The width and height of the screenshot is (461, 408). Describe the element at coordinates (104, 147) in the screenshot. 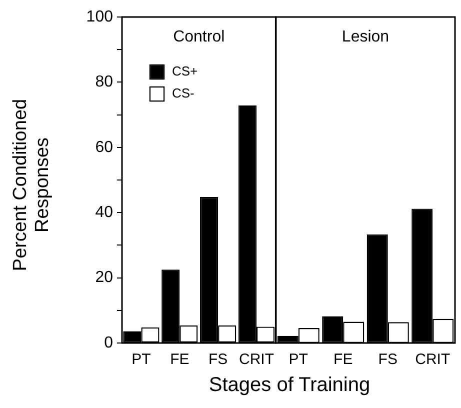

I see `y-tick-label: 60` at that location.